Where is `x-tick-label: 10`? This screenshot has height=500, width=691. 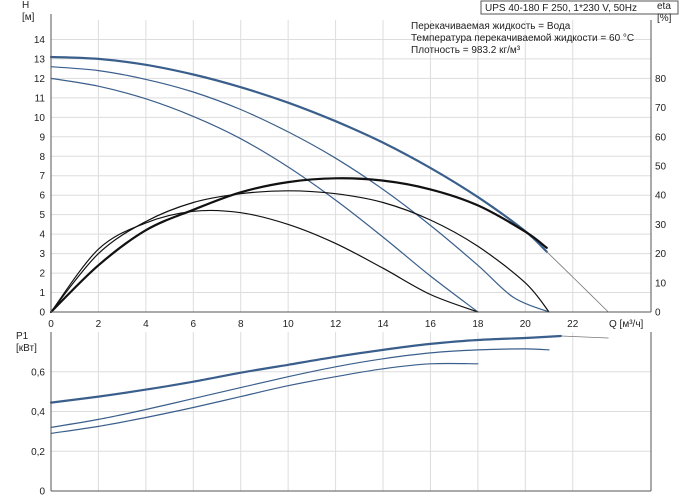
x-tick-label: 10 is located at coordinates (289, 324).